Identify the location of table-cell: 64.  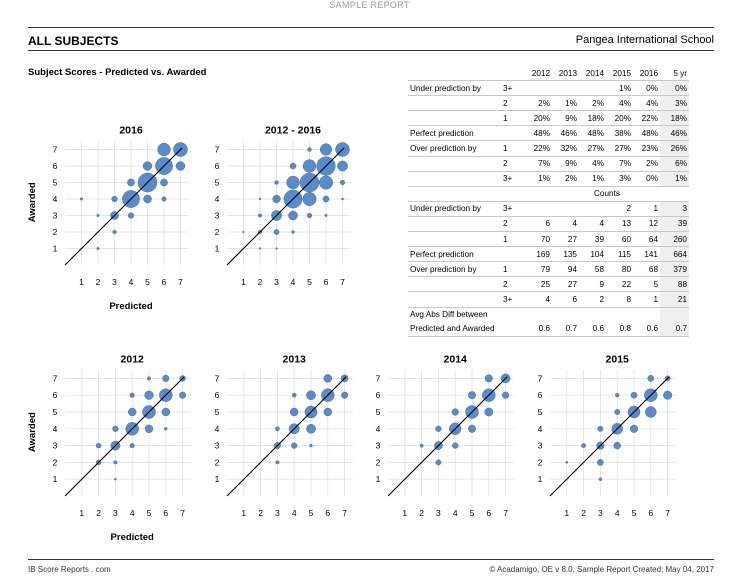
(646, 239).